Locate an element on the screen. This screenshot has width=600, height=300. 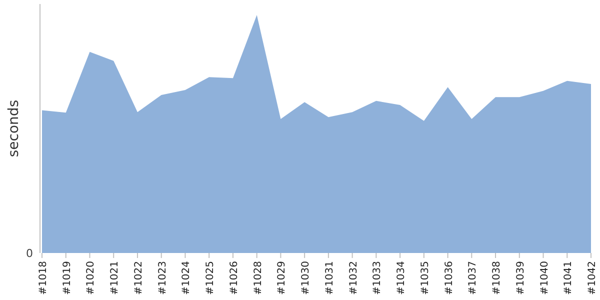
y-axis-title: seconds is located at coordinates (14, 129).